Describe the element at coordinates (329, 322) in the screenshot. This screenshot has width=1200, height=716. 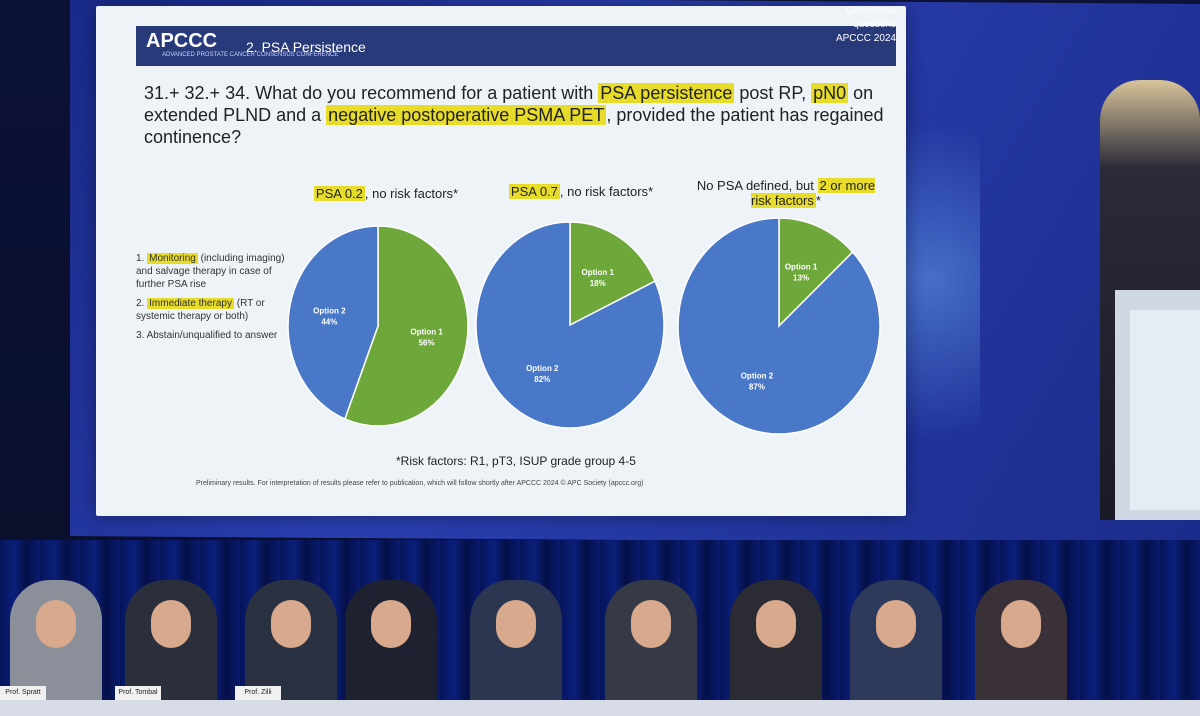
I see `pie-1-slice-2-percent: 44%` at that location.